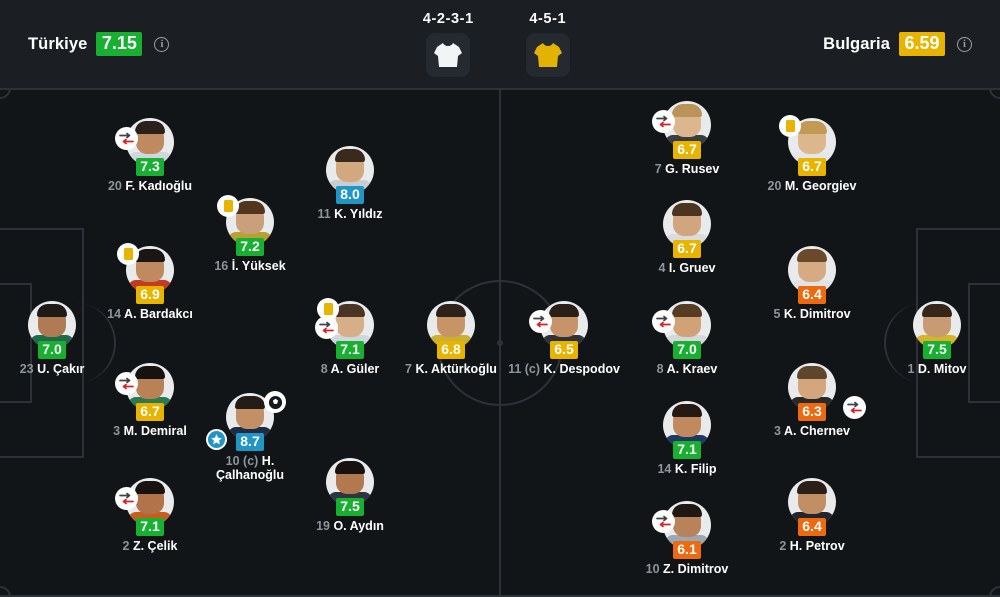  What do you see at coordinates (548, 19) in the screenshot?
I see `away-formation-label: 4-5-1` at bounding box center [548, 19].